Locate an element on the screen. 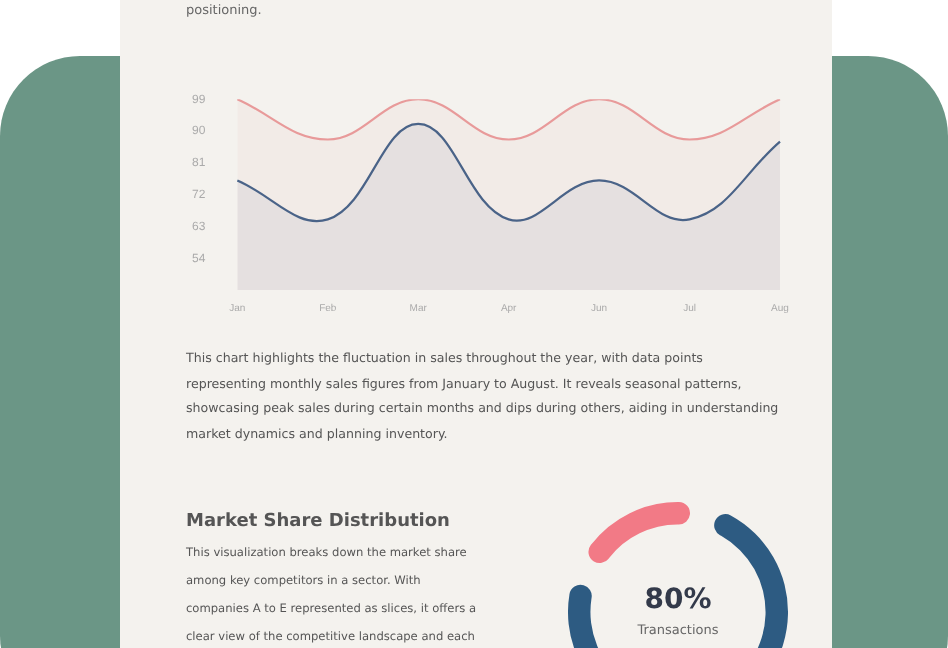  text: Market Share Distribution is located at coordinates (318, 522).